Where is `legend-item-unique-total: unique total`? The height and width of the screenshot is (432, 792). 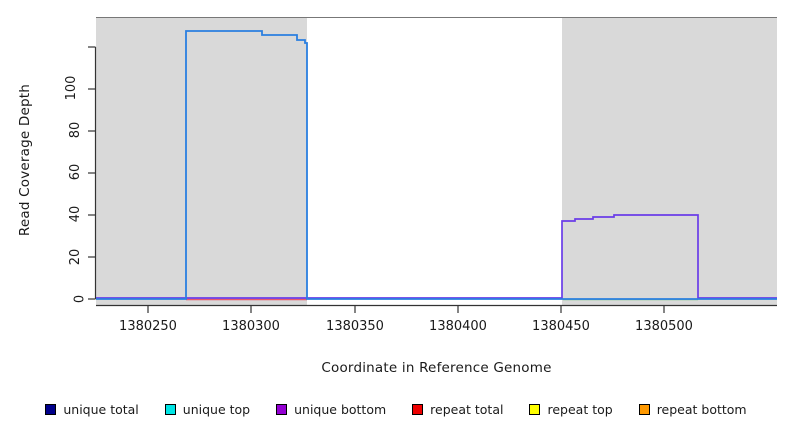
legend-item-unique-total: unique total is located at coordinates (92, 409).